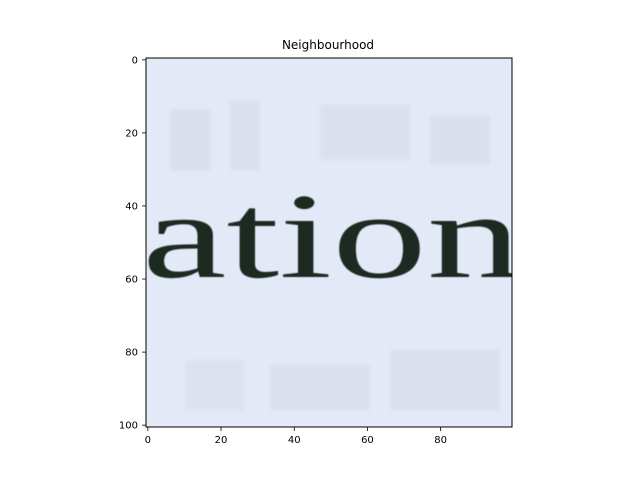 The image size is (640, 480). Describe the element at coordinates (221, 440) in the screenshot. I see `x-tick-label: 20` at that location.